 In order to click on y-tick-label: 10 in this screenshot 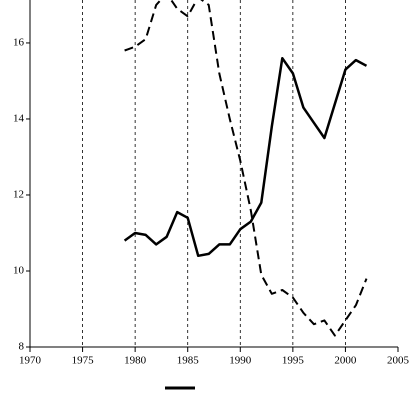, I will do `click(19, 271)`.